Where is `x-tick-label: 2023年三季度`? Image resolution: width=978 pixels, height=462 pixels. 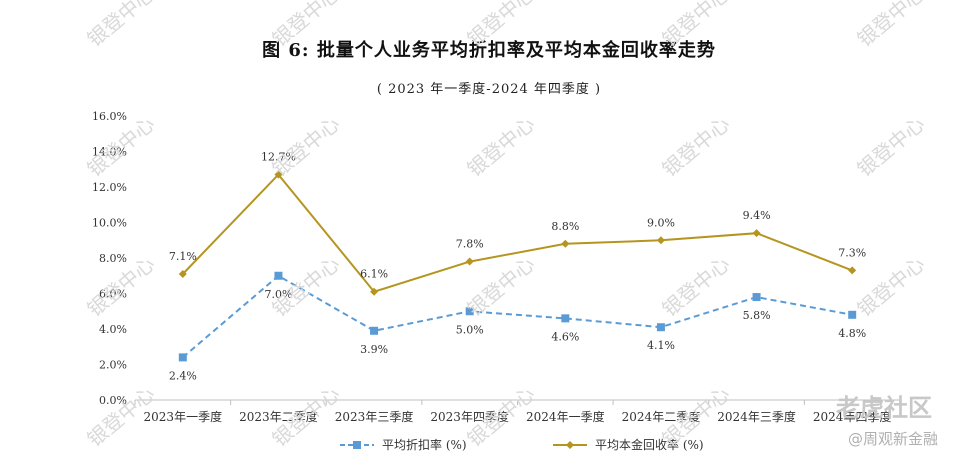
x-tick-label: 2023年三季度 is located at coordinates (374, 416).